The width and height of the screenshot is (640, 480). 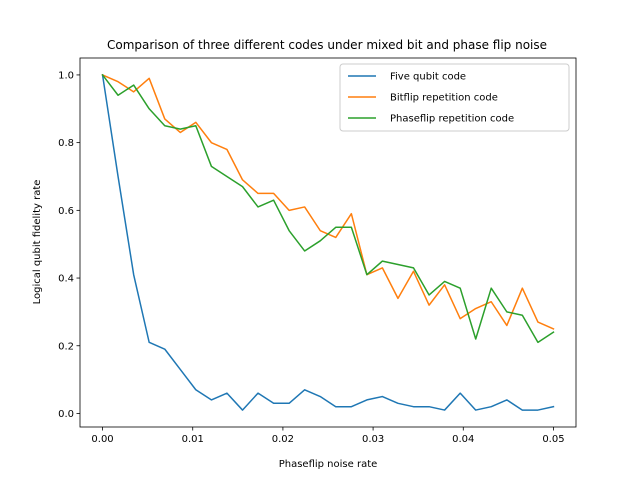 I want to click on x-axis: 0.00 0.01 0.02 0.03 0.04 0.05, so click(x=328, y=436).